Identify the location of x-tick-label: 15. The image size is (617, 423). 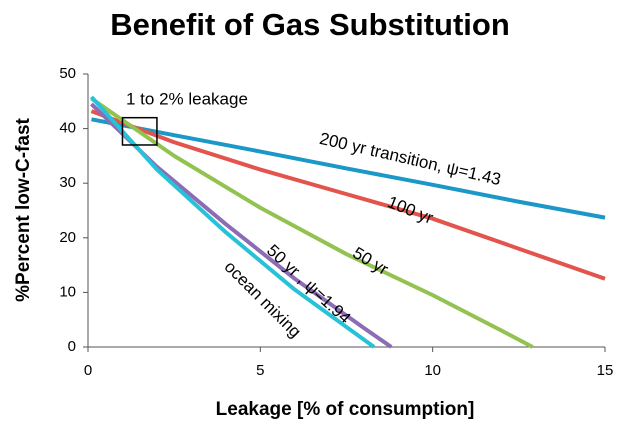
(605, 370).